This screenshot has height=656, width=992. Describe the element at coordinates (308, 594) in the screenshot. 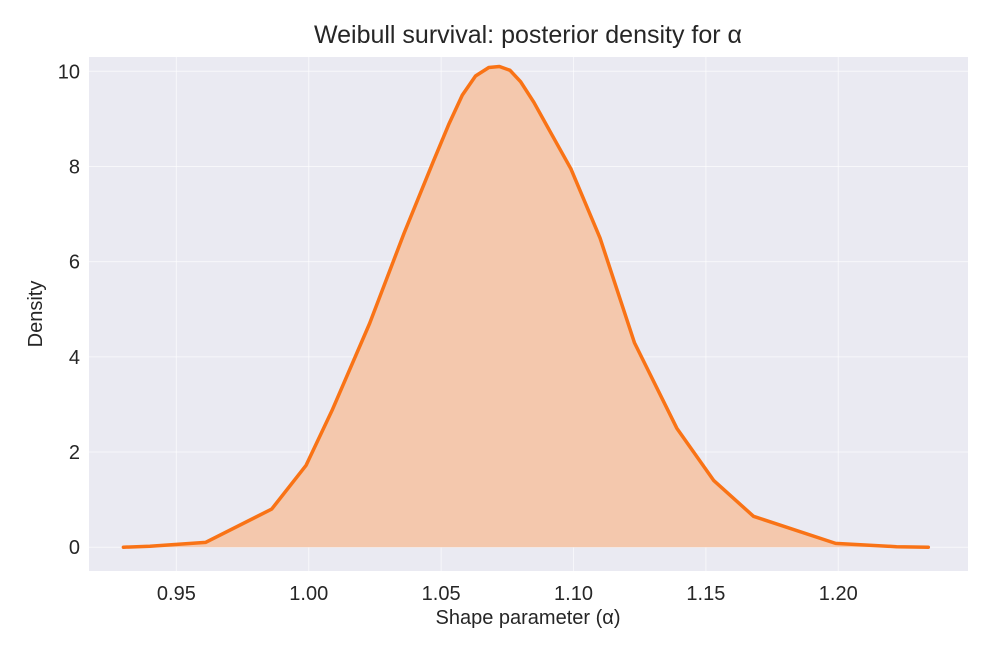

I see `x-tick-label: 1.00` at that location.